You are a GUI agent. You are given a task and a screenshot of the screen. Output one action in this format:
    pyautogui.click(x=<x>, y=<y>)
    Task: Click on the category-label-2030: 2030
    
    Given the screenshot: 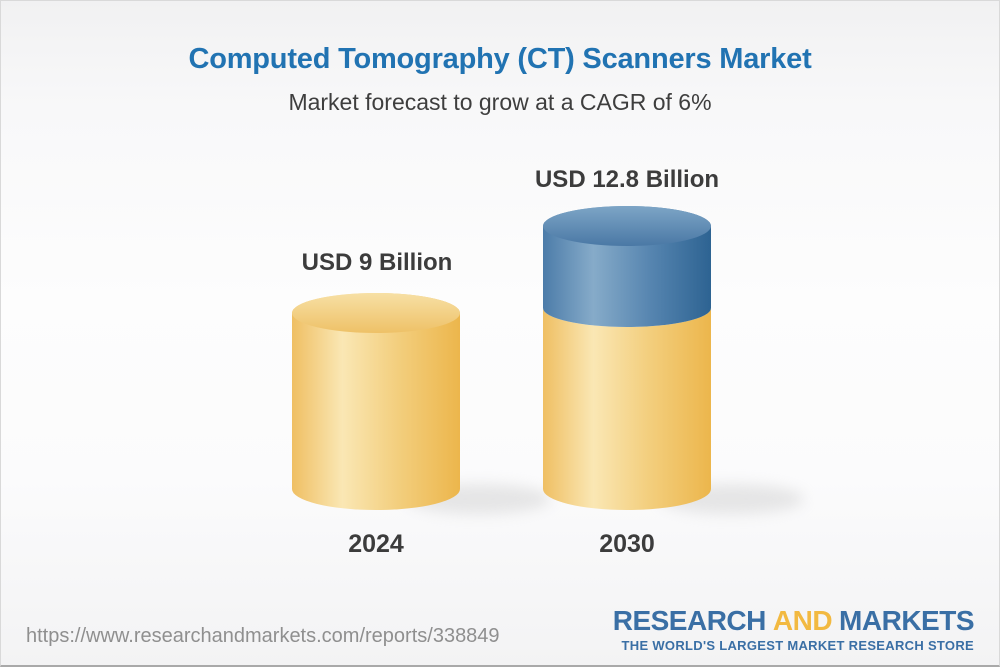 What is the action you would take?
    pyautogui.click(x=627, y=544)
    